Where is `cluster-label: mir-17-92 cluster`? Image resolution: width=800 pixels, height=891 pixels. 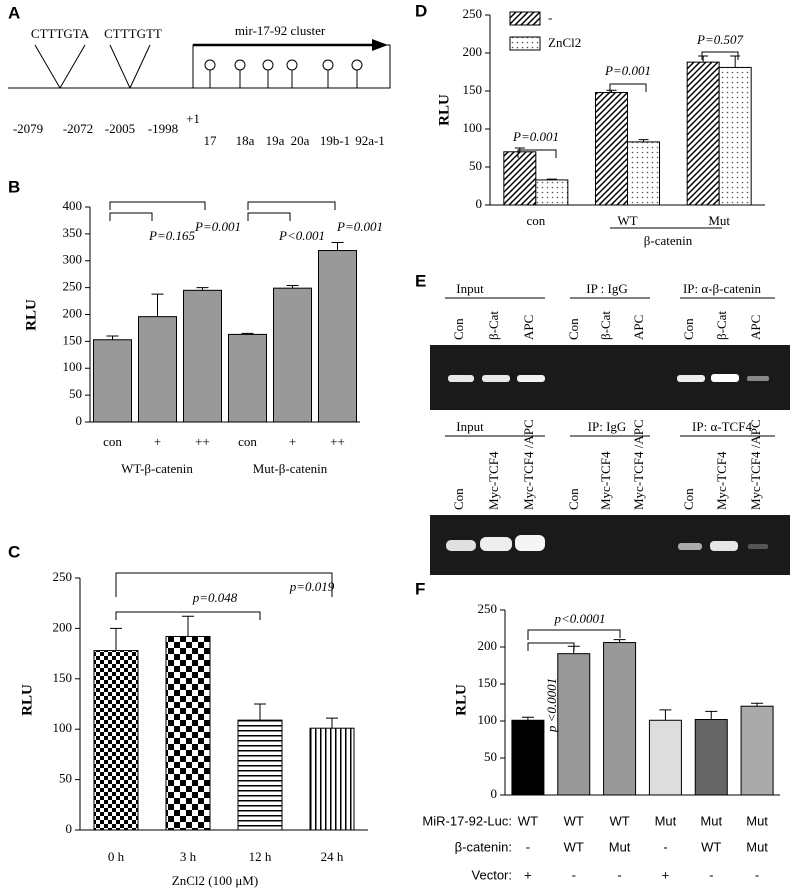 cluster-label: mir-17-92 cluster is located at coordinates (280, 30).